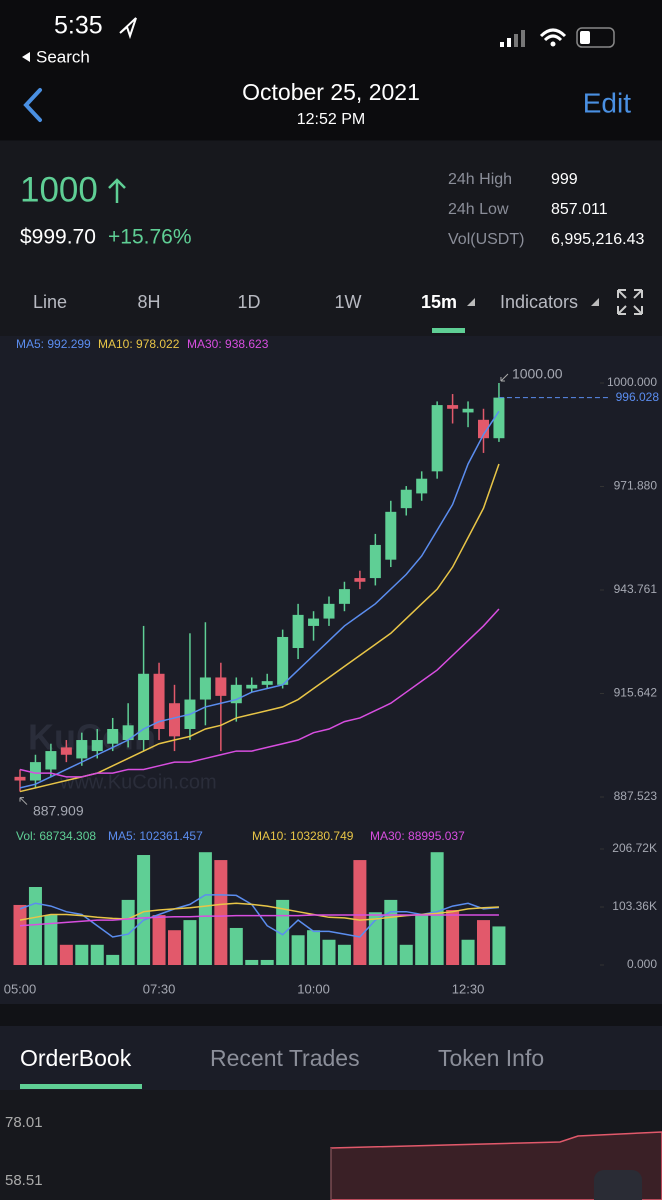 The height and width of the screenshot is (1200, 662). I want to click on low-marker-arrow, so click(23, 801).